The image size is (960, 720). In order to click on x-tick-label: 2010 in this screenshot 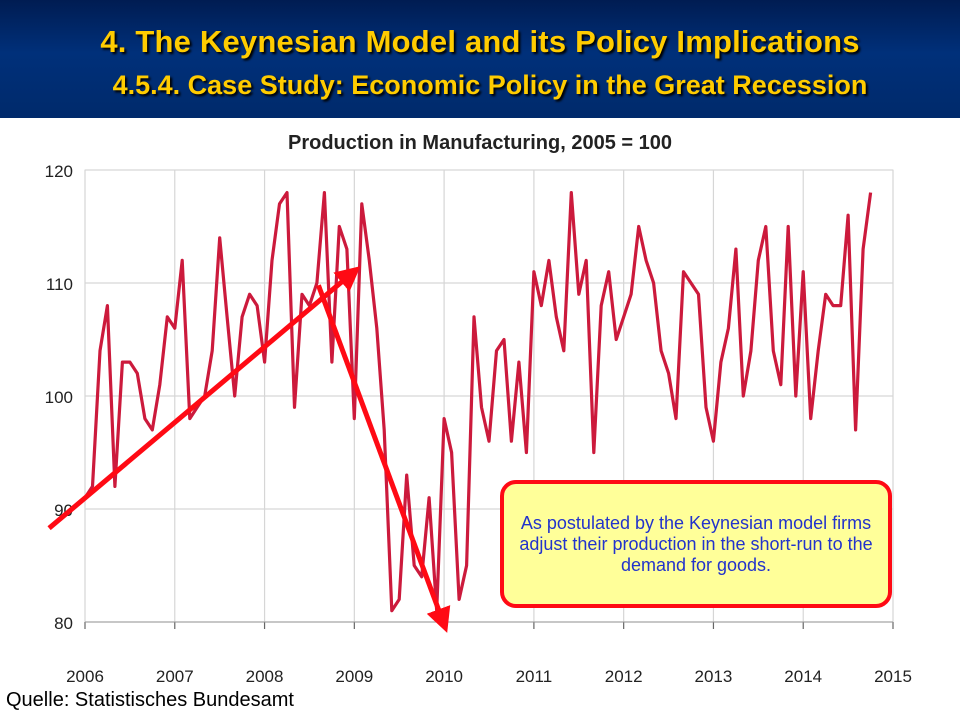, I will do `click(444, 676)`.